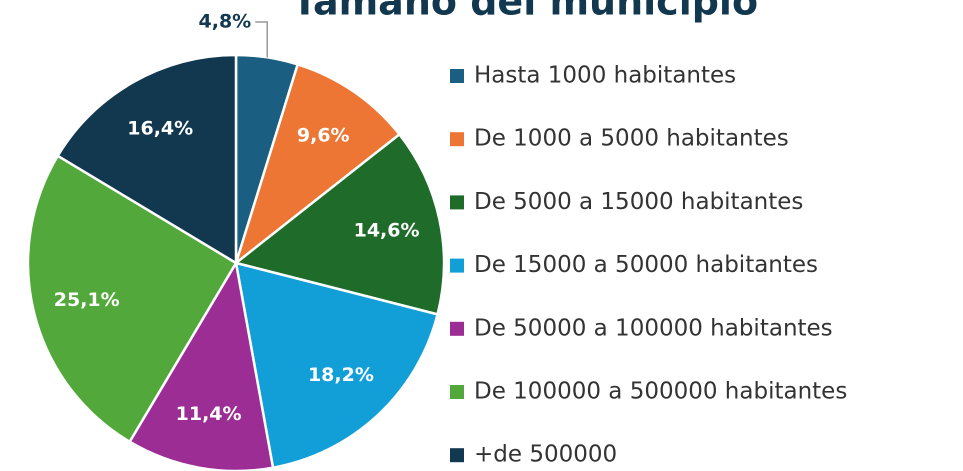  What do you see at coordinates (87, 300) in the screenshot?
I see `data-label: 25,1%` at bounding box center [87, 300].